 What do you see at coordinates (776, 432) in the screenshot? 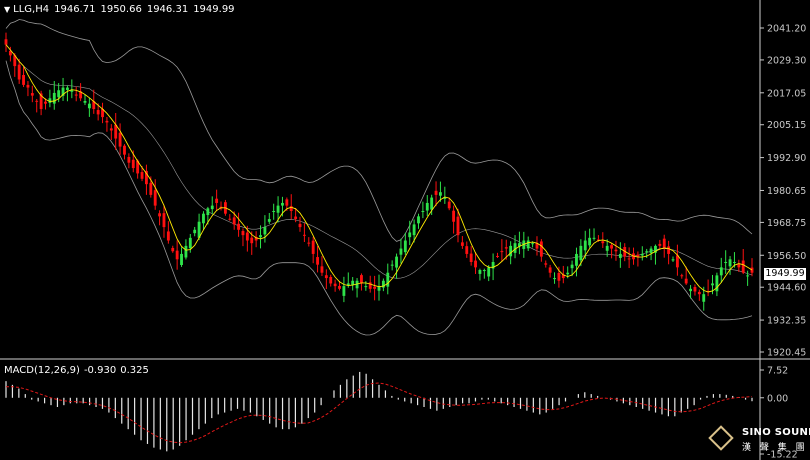
I see `logo-text-en: SINO SOUND` at bounding box center [776, 432].